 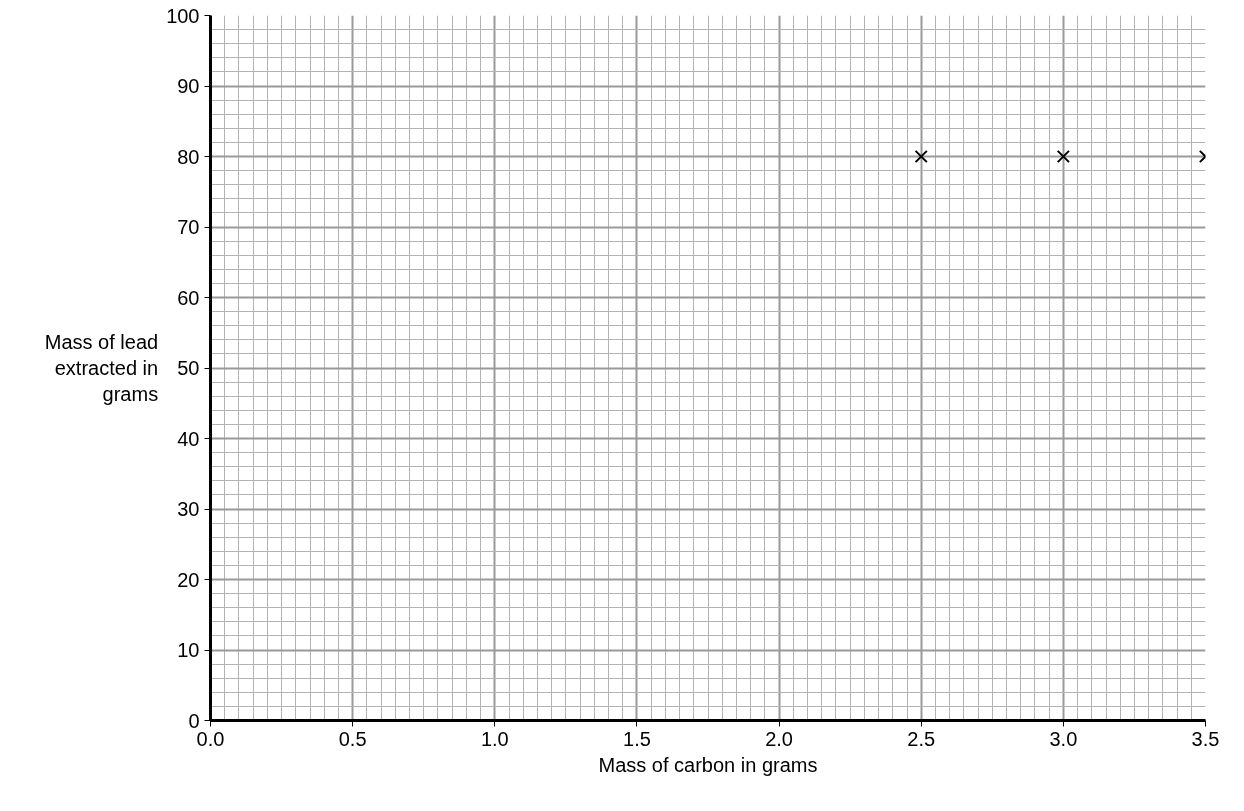 I want to click on x-tick-label: 0.5, so click(x=352, y=738).